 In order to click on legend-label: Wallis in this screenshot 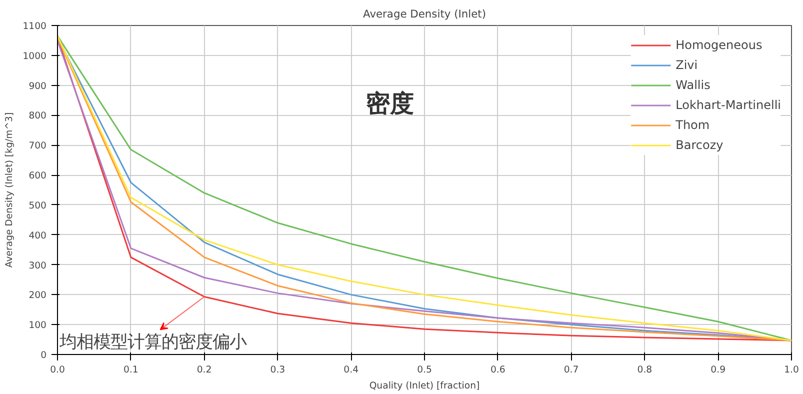, I will do `click(693, 85)`.